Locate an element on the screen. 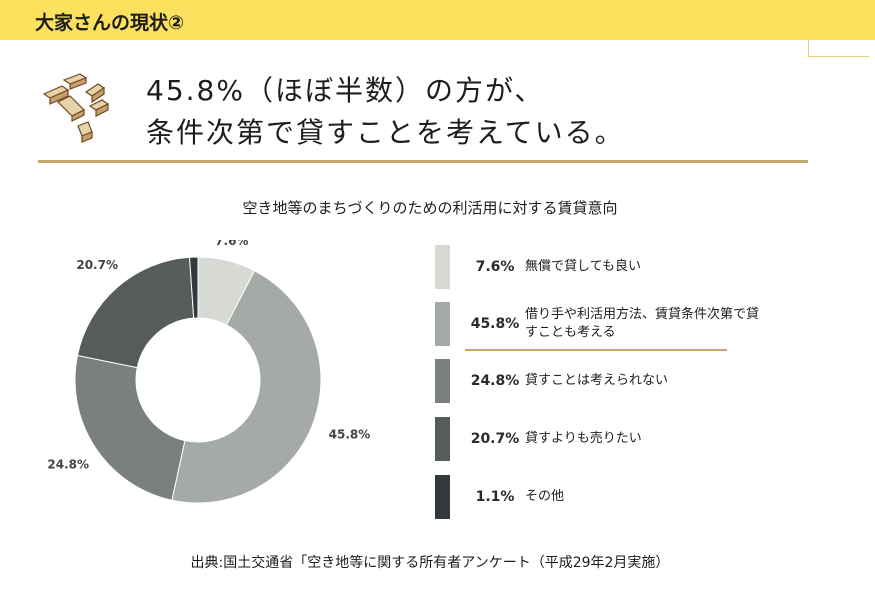  legend-label: 貸すことは考えられない is located at coordinates (597, 380).